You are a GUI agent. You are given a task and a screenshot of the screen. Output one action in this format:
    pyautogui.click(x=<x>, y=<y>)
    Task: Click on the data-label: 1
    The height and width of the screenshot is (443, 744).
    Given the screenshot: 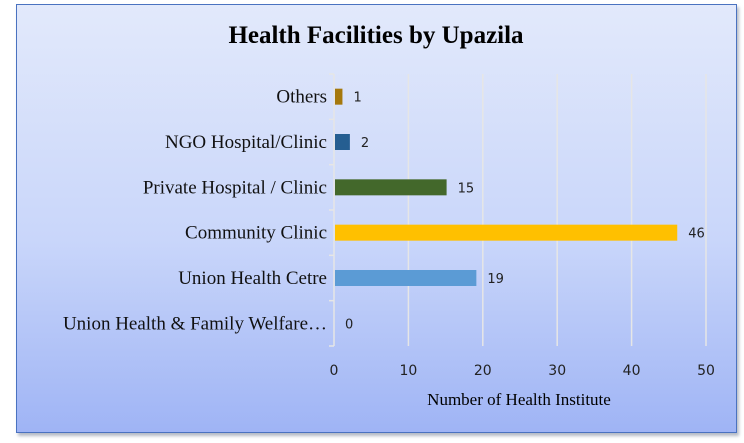 What is the action you would take?
    pyautogui.click(x=357, y=98)
    